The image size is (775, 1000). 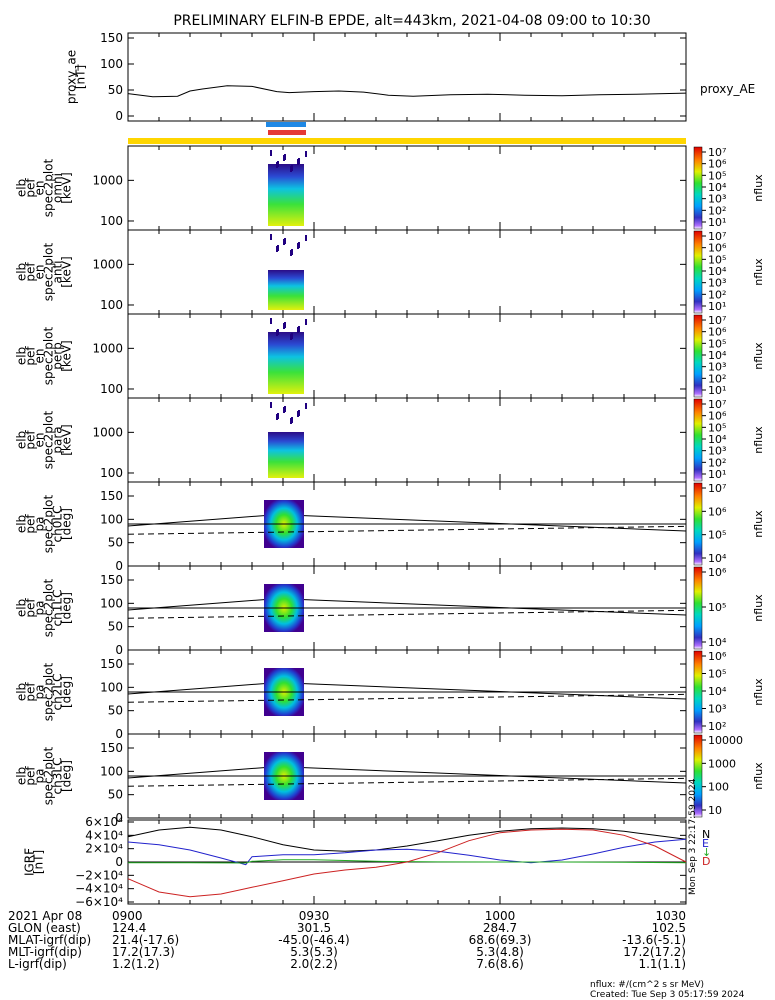 What do you see at coordinates (44, 928) in the screenshot?
I see `footer-row-label: GLON (east)` at bounding box center [44, 928].